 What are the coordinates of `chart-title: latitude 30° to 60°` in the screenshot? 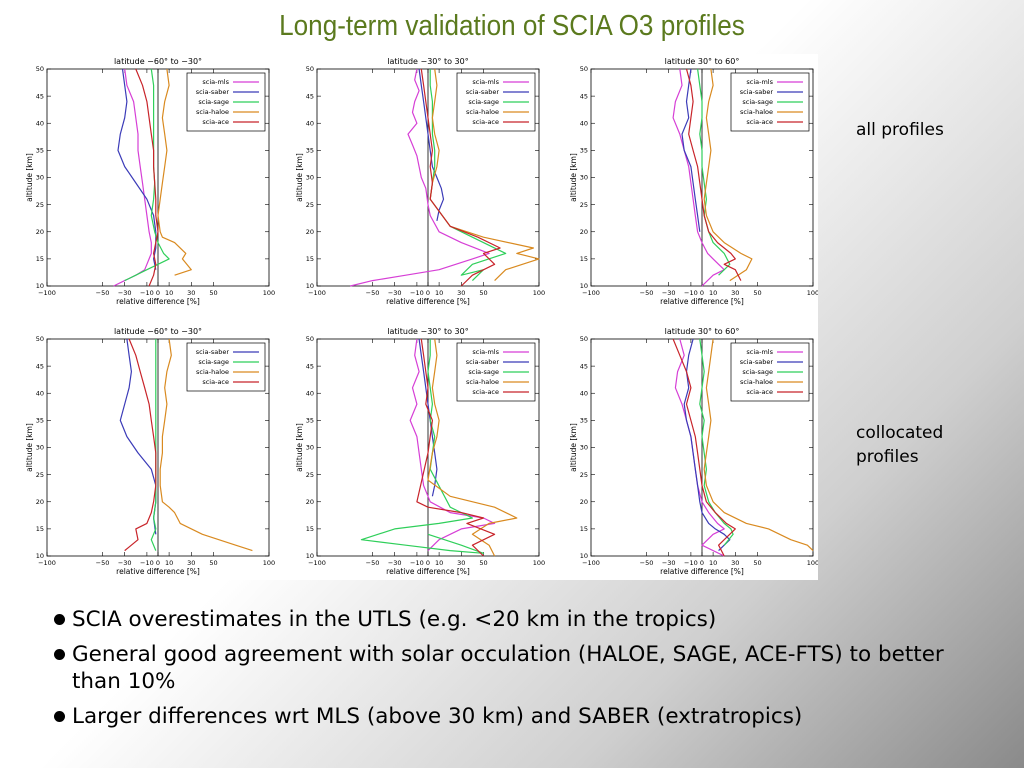 It's located at (702, 331).